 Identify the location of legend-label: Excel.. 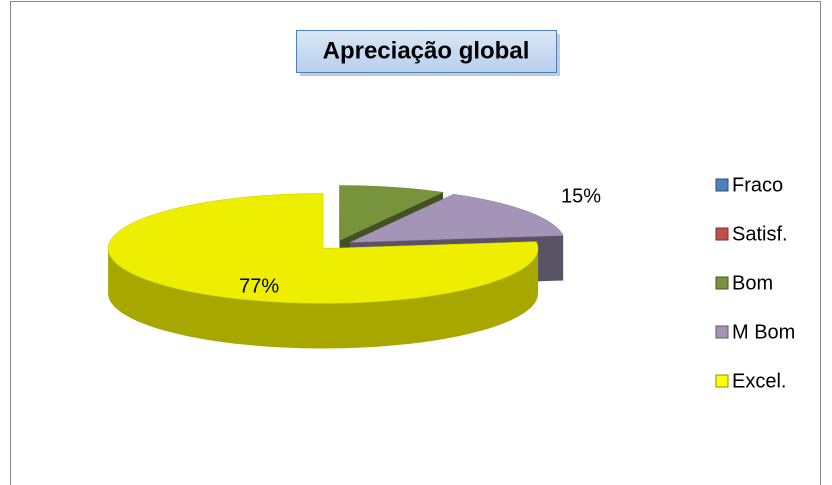
(759, 381).